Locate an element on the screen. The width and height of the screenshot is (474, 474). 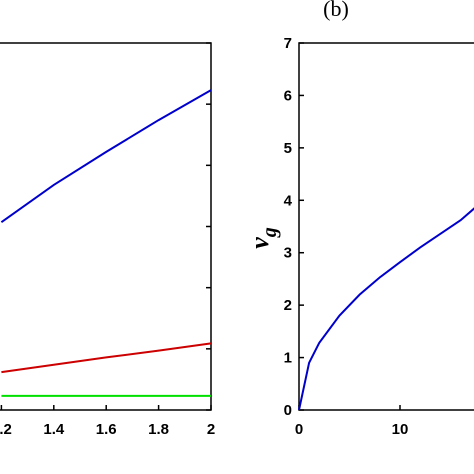
y-tick-label: 5 is located at coordinates (288, 148).